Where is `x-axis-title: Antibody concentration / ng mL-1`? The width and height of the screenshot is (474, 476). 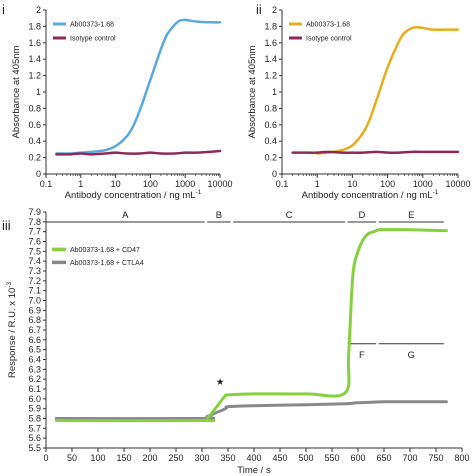
x-axis-title: Antibody concentration / ng mL-1 is located at coordinates (133, 195).